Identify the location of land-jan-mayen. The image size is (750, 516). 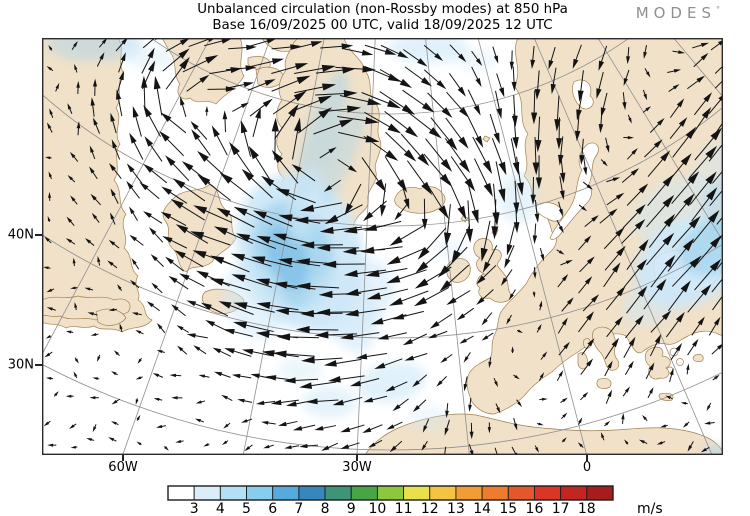
(486, 139).